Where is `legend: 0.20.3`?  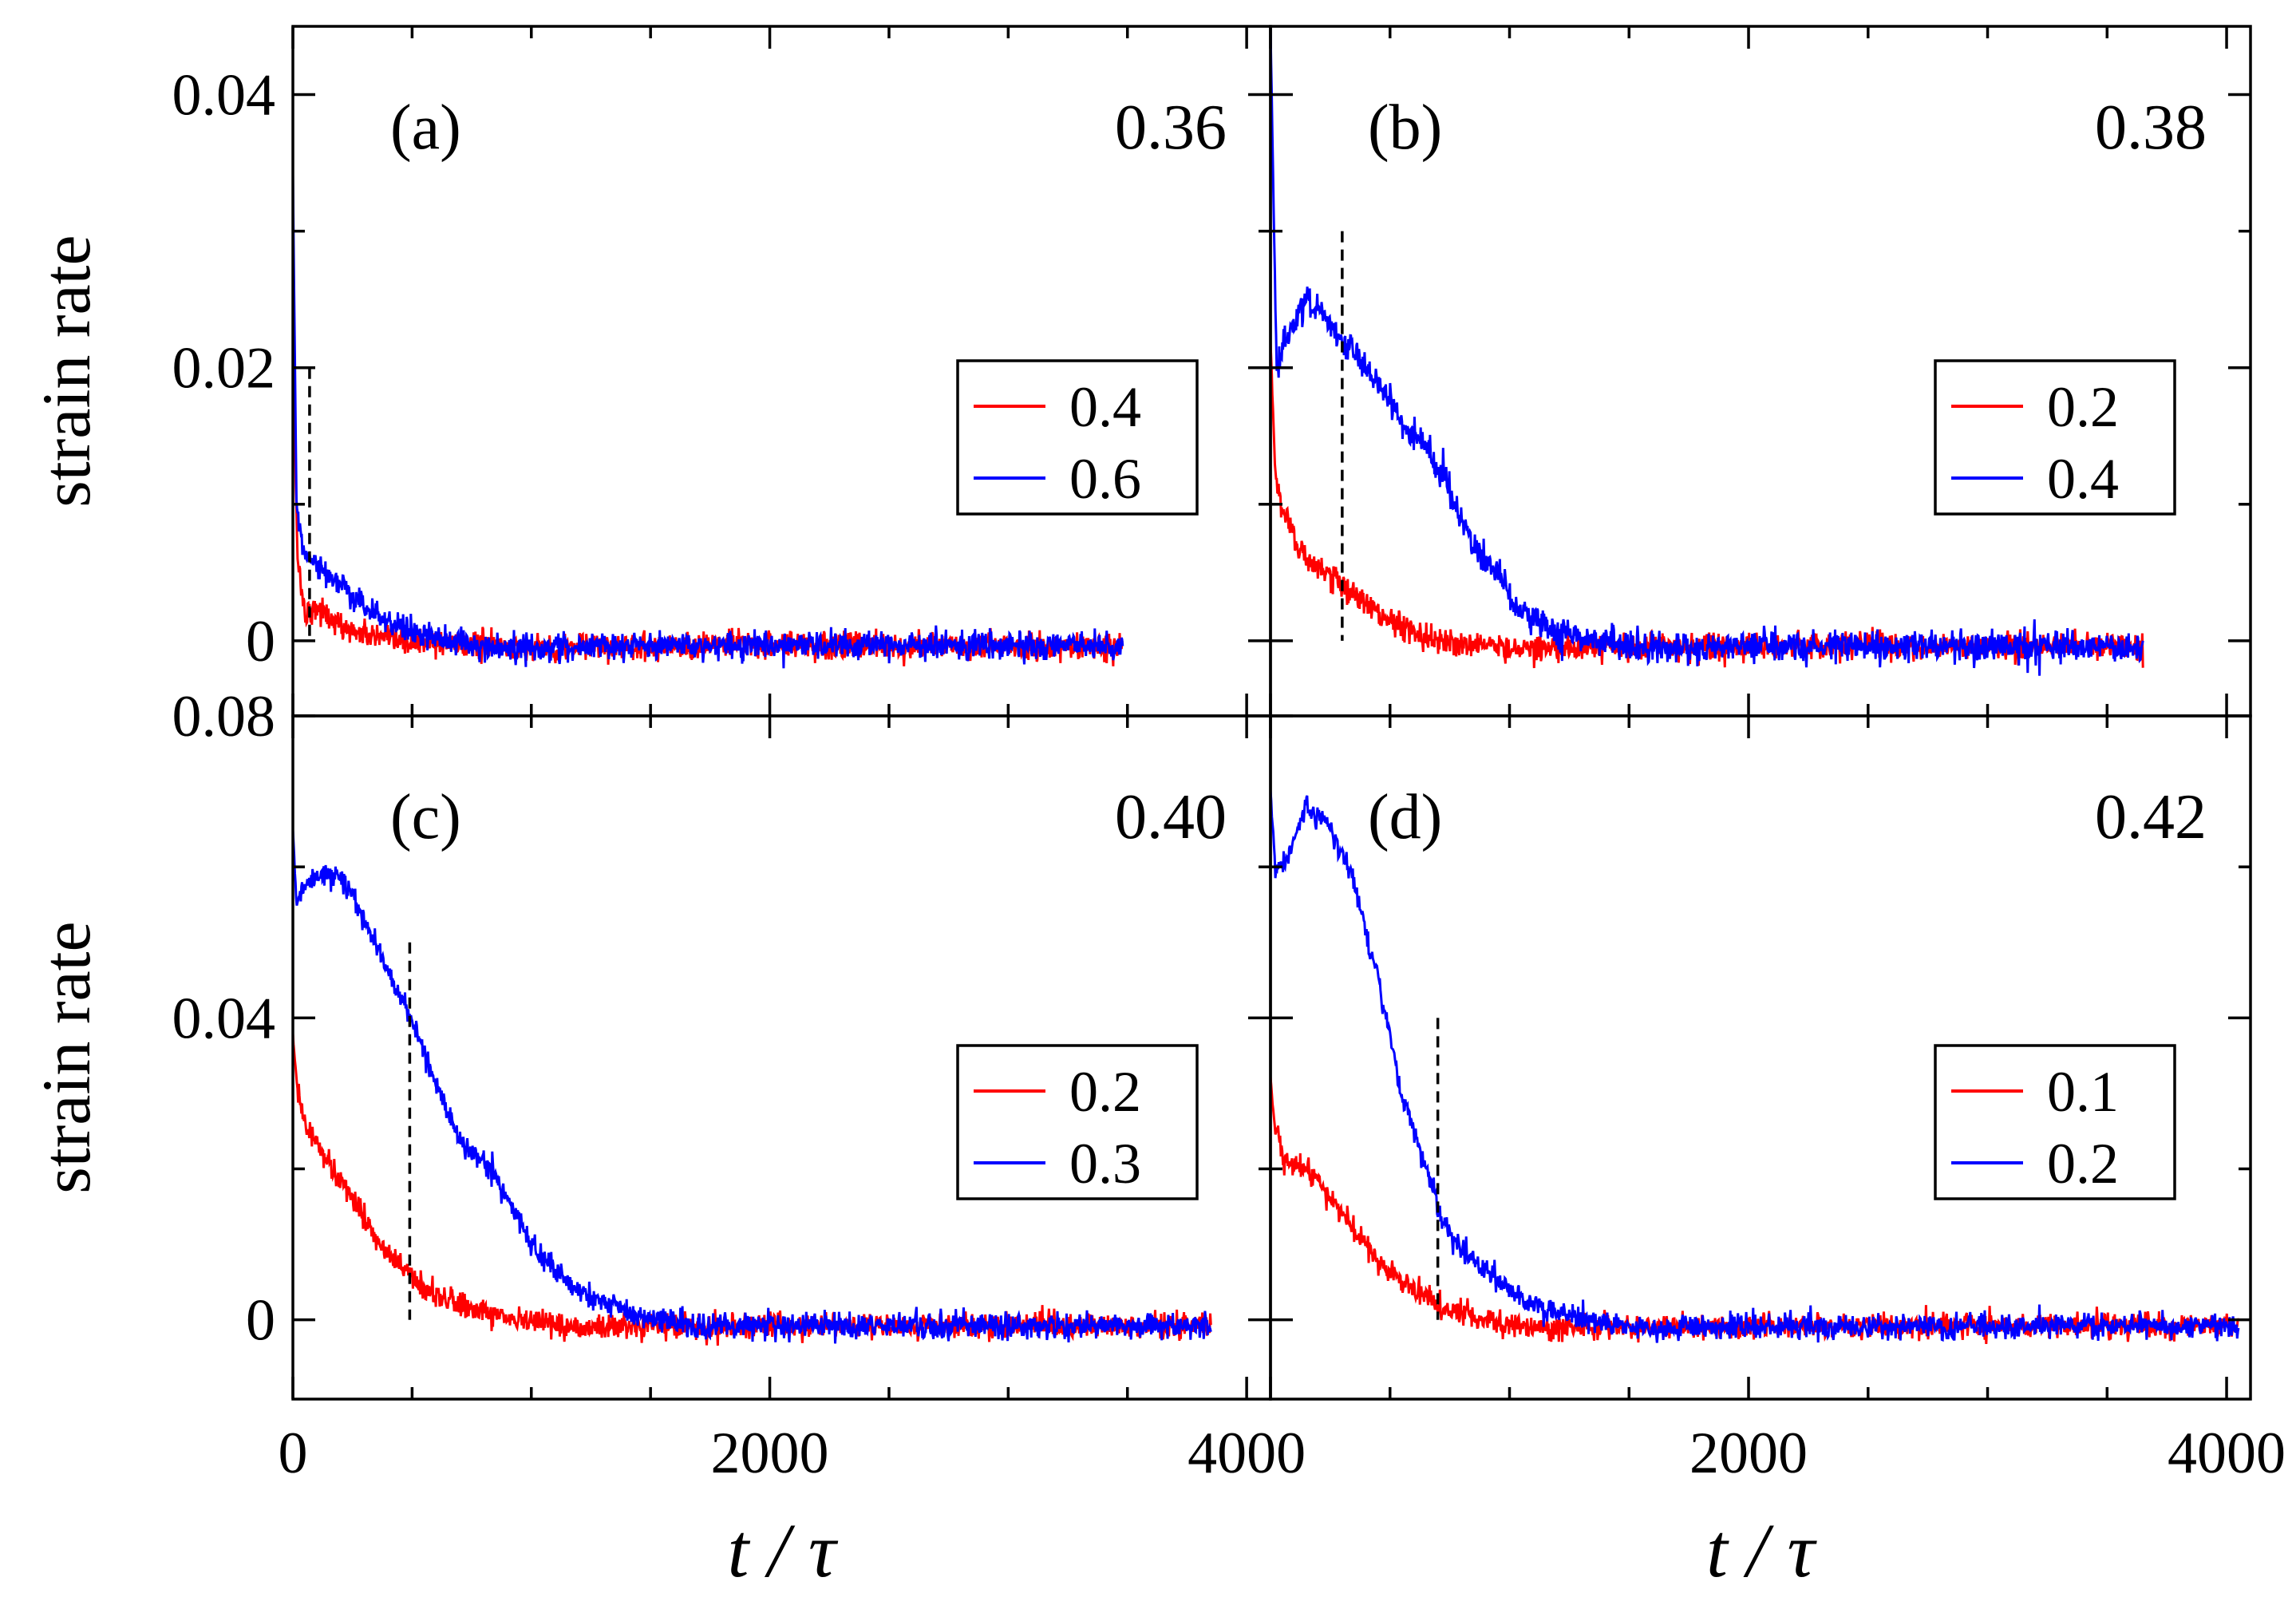
legend: 0.20.3 is located at coordinates (1077, 1122).